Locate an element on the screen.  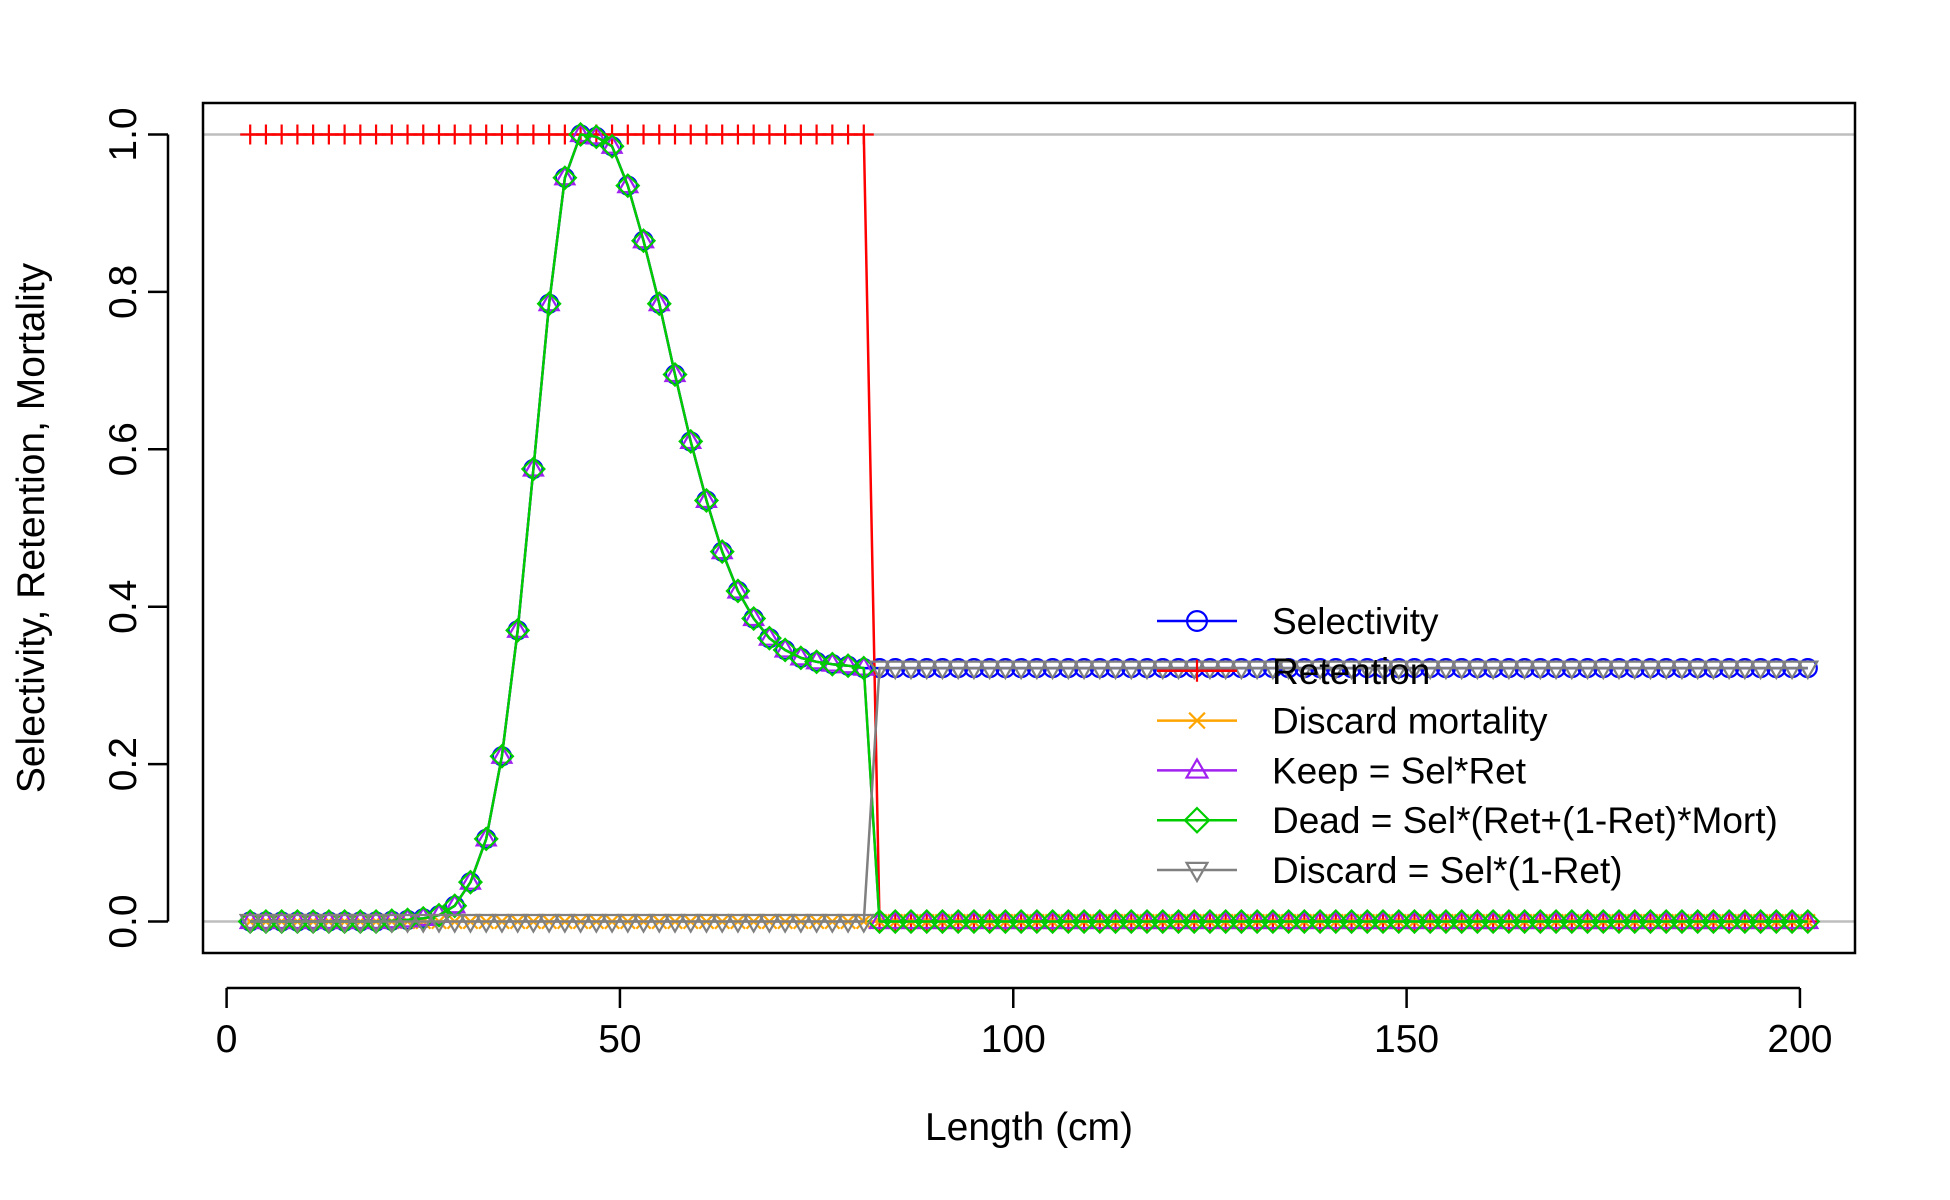
y-tick-label: 1.0 is located at coordinates (123, 134).